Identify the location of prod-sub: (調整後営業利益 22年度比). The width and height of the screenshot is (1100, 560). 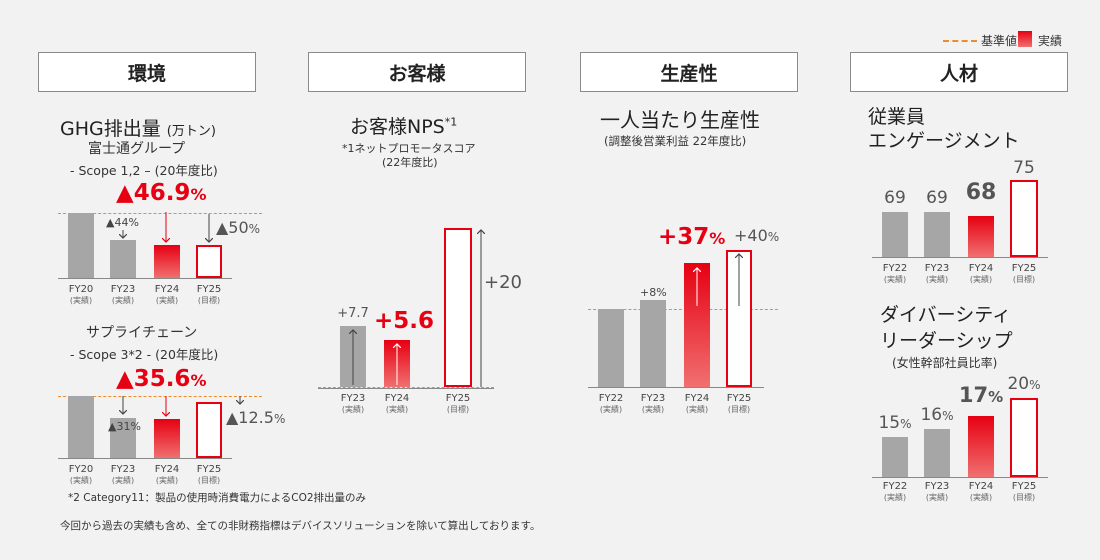
(675, 141).